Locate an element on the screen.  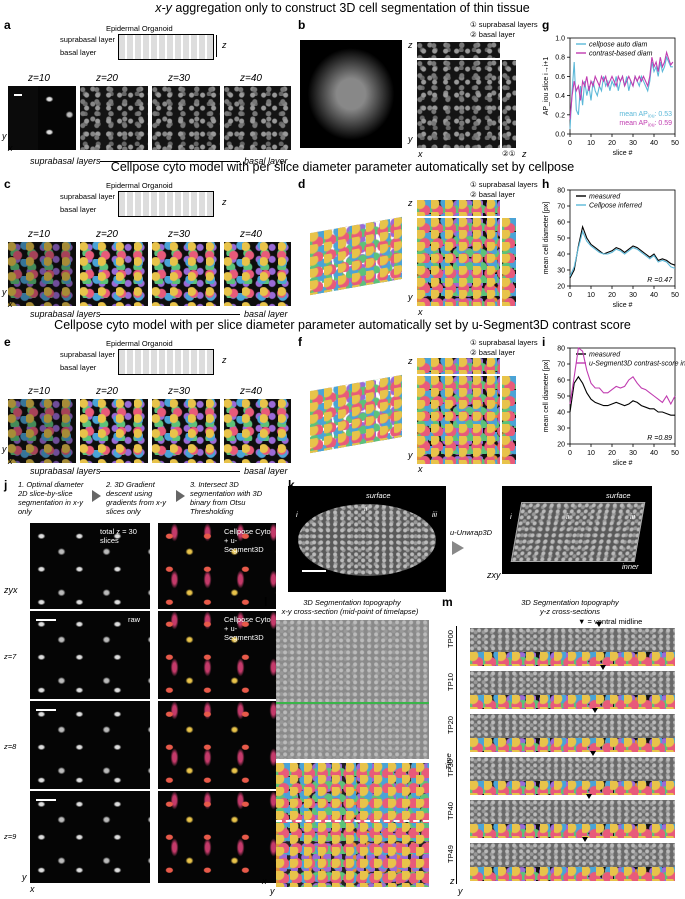
chart-h-ytick-label: 80 is located at coordinates (561, 191).